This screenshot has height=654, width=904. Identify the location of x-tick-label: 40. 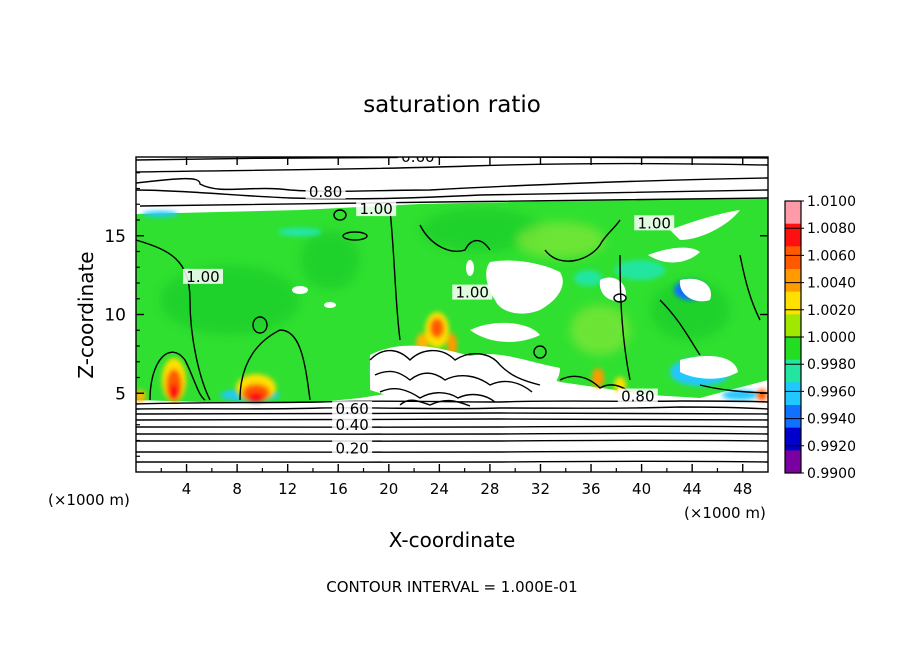
(641, 489).